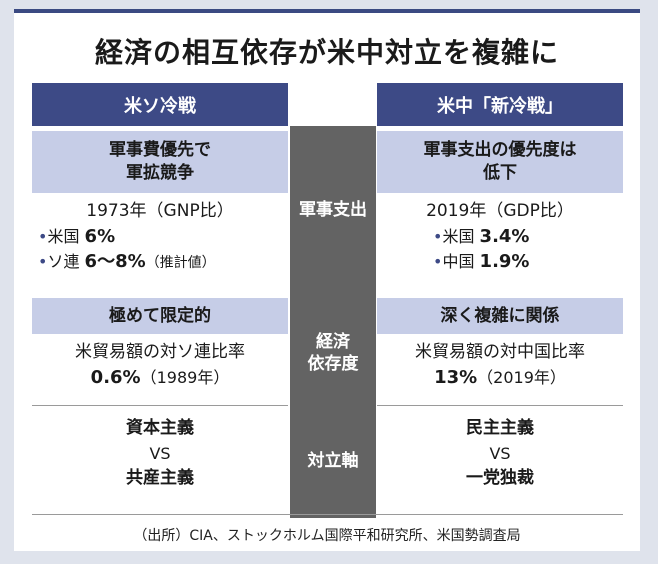 The height and width of the screenshot is (564, 658). Describe the element at coordinates (504, 261) in the screenshot. I see `military-right-item-china-value: 1.9%` at that location.